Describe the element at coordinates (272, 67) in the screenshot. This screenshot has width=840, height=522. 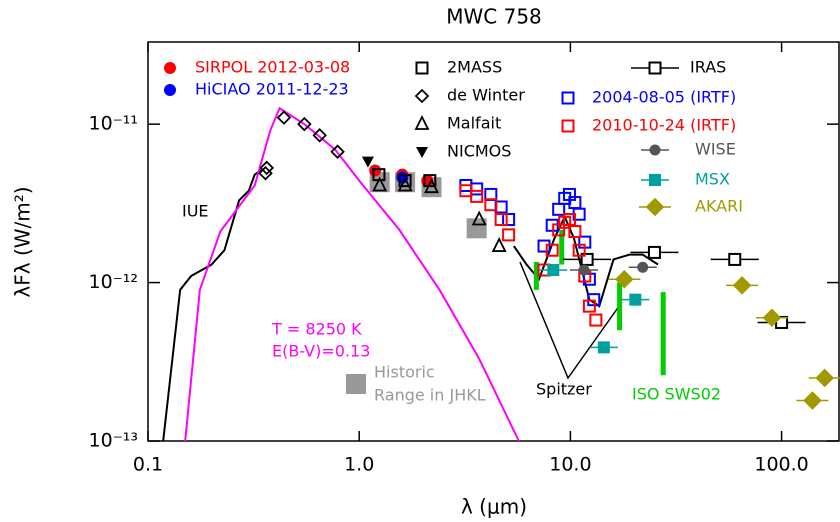
I see `legend-label: SIRPOL 2012-03-08` at that location.